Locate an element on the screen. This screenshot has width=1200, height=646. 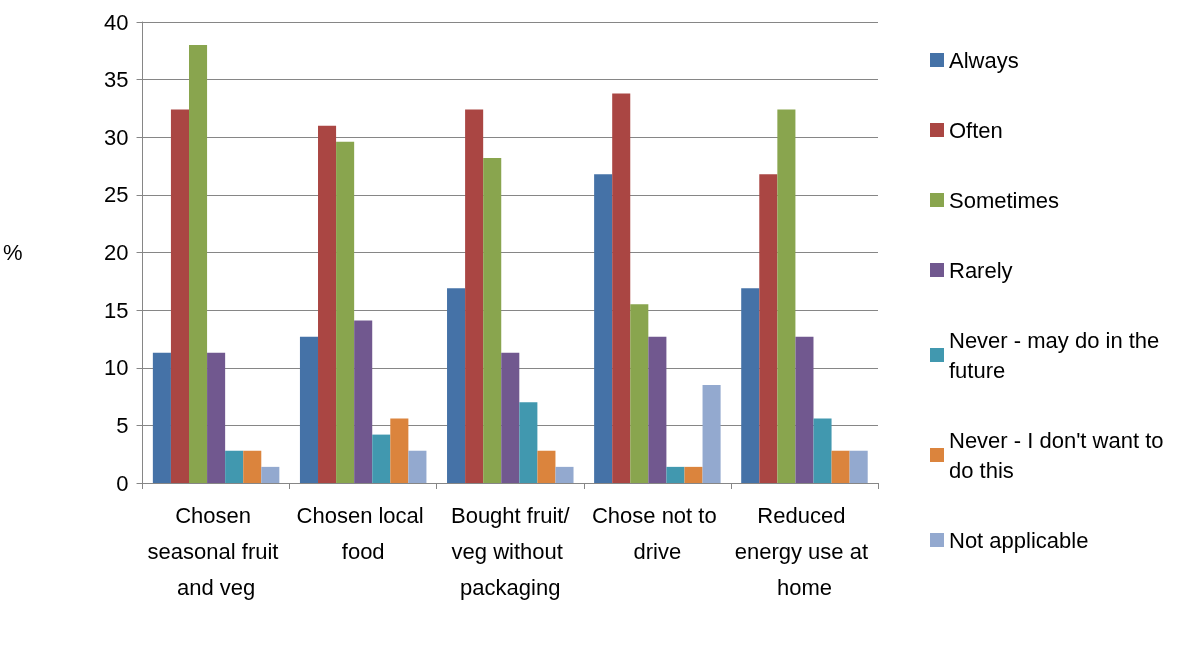
y-tick-label: 40 is located at coordinates (116, 22).